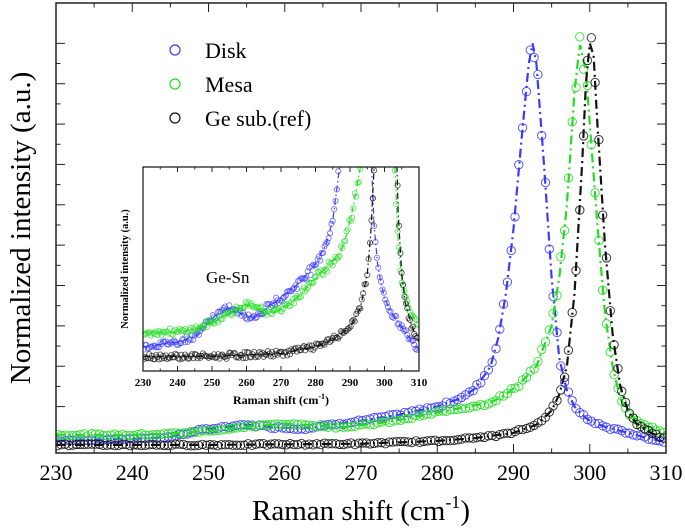 The width and height of the screenshot is (685, 530). Describe the element at coordinates (212, 383) in the screenshot. I see `inset-x-tick-label: 250` at that location.